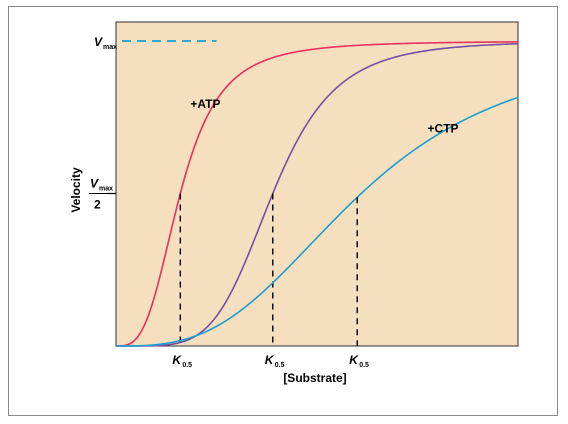  I want to click on half-vmax-label-den: 2, so click(97, 205).